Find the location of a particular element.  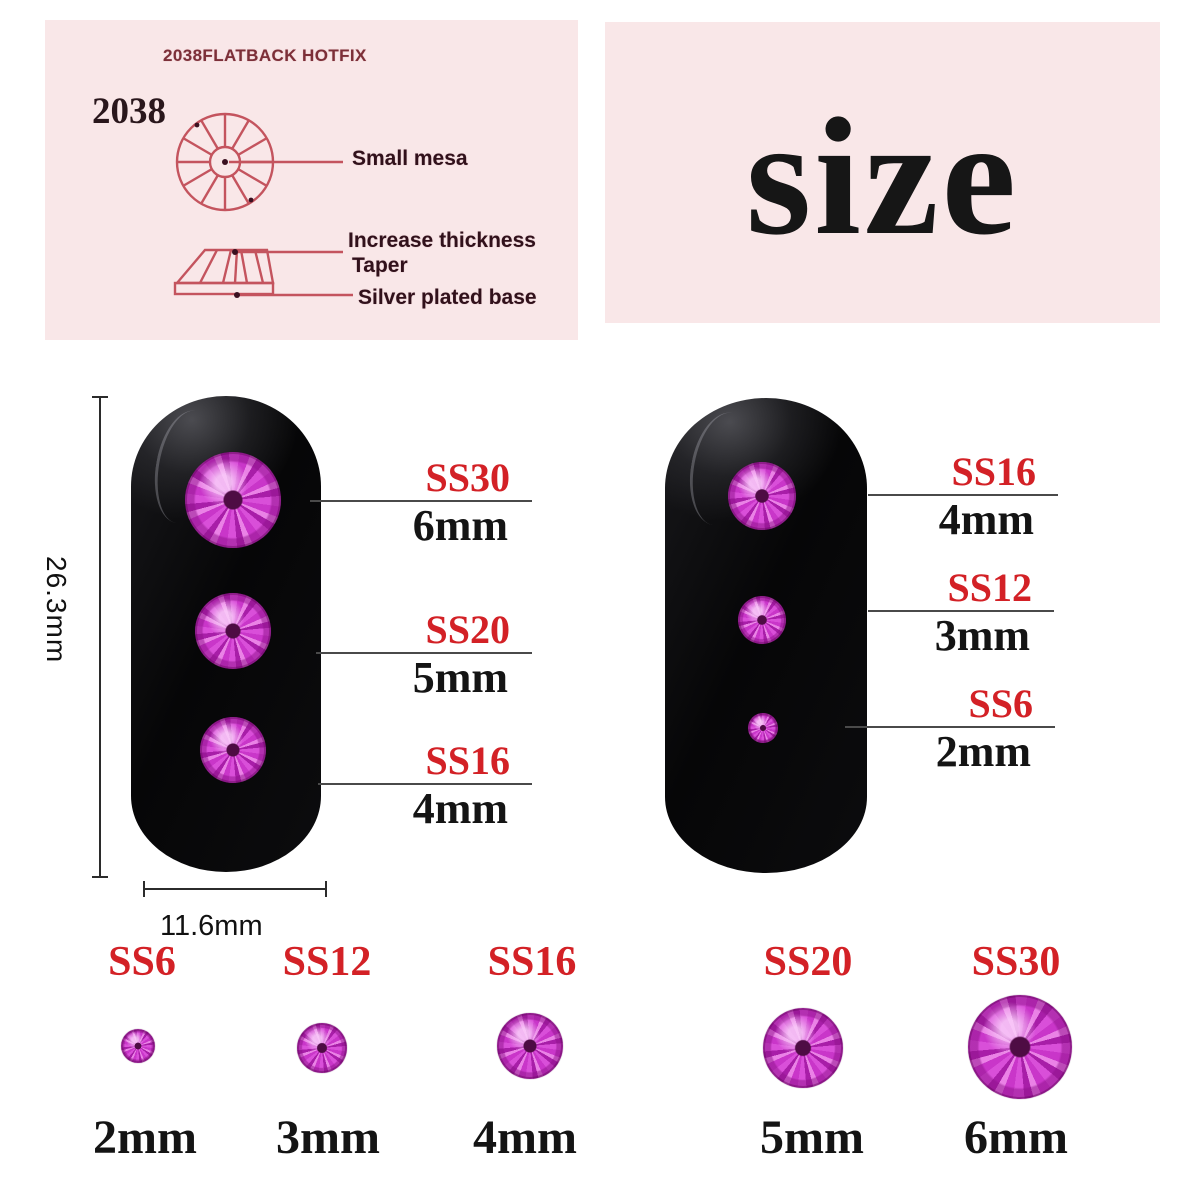

rhinestone-spec-diagram is located at coordinates (263, 205).